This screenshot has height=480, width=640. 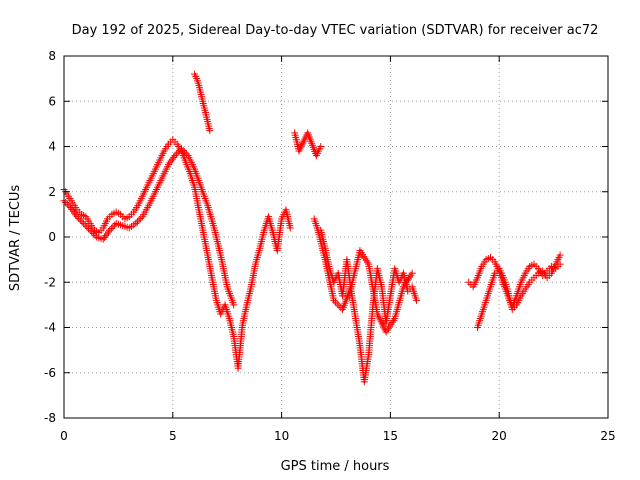 What do you see at coordinates (50, 373) in the screenshot?
I see `y-tick-label: -6` at bounding box center [50, 373].